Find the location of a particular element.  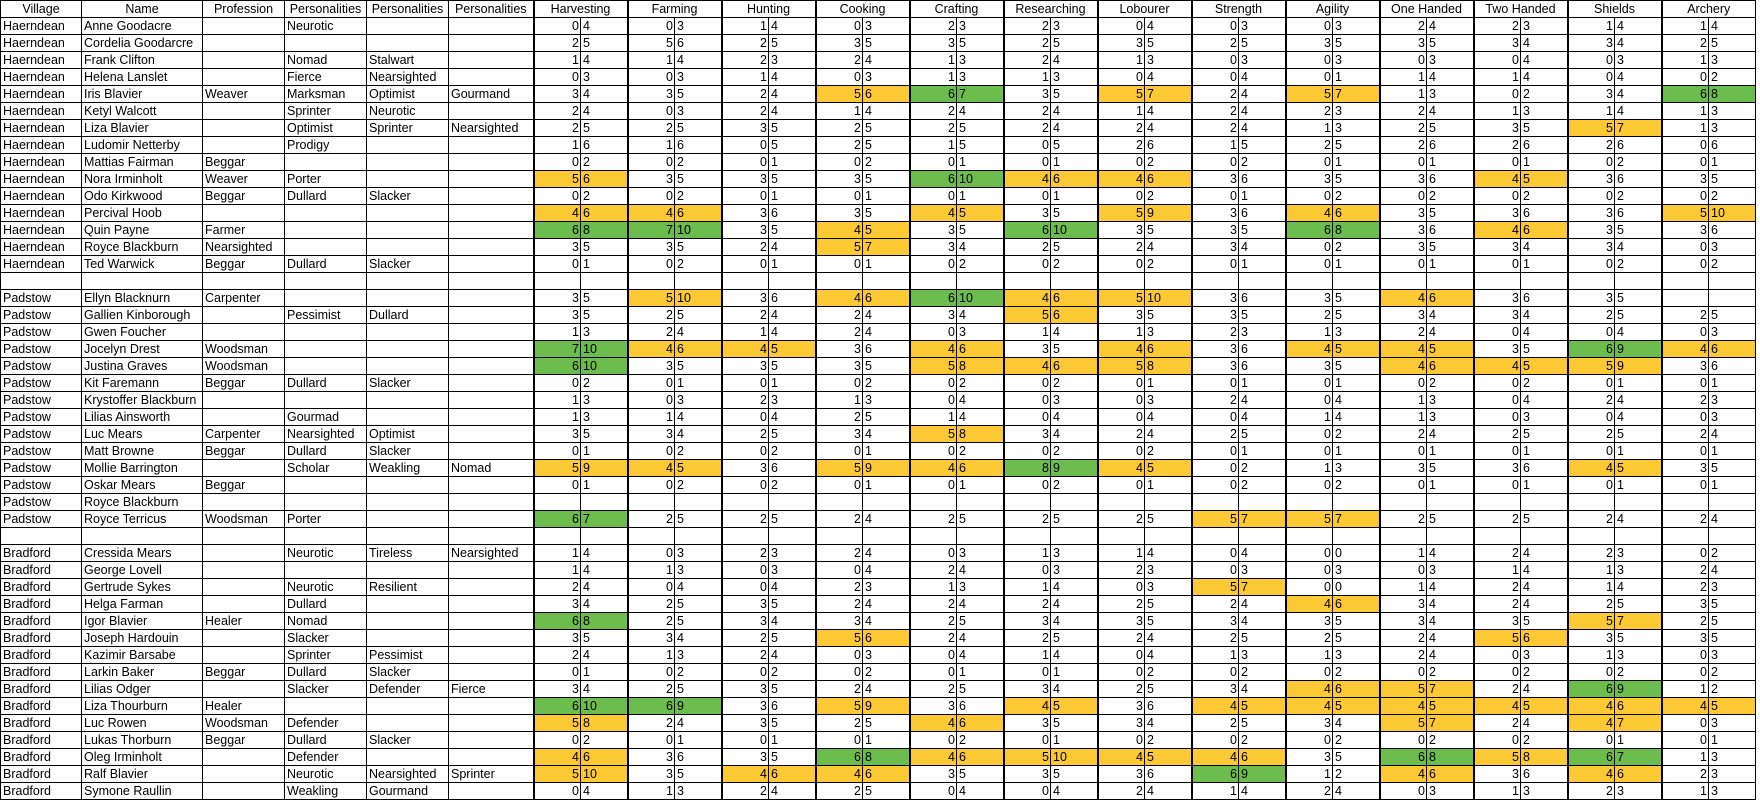

skill-high: 9 is located at coordinates (1638, 689).